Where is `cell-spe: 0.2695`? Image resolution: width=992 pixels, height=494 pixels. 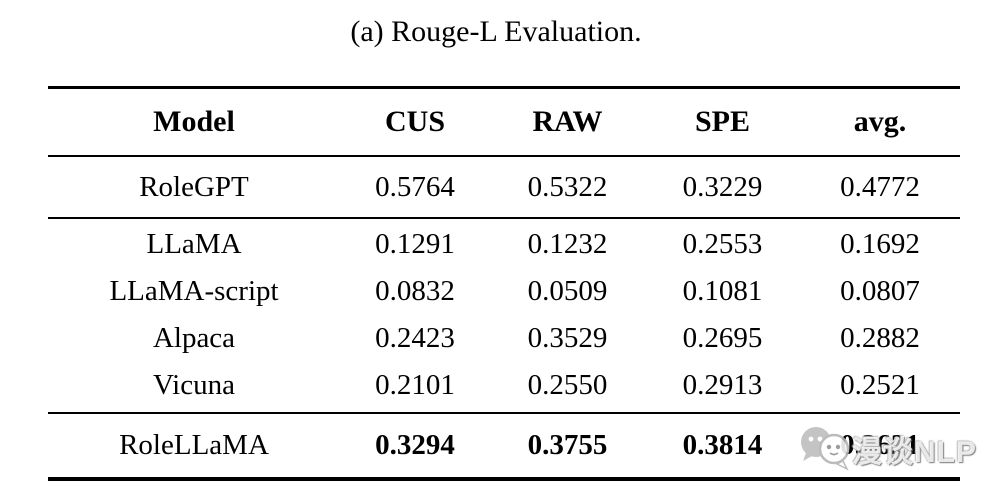 cell-spe: 0.2695 is located at coordinates (722, 338).